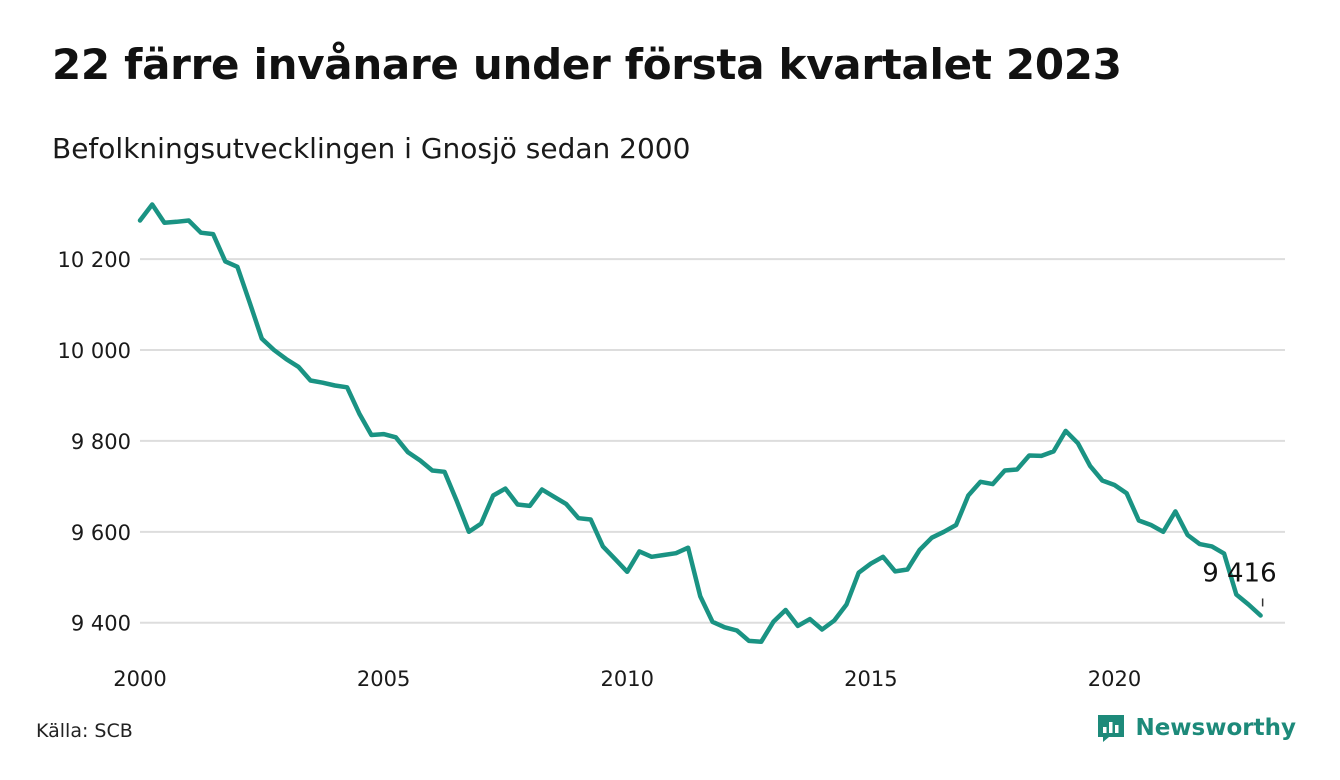 The height and width of the screenshot is (780, 1340). I want to click on x-tick-label: 2015, so click(870, 679).